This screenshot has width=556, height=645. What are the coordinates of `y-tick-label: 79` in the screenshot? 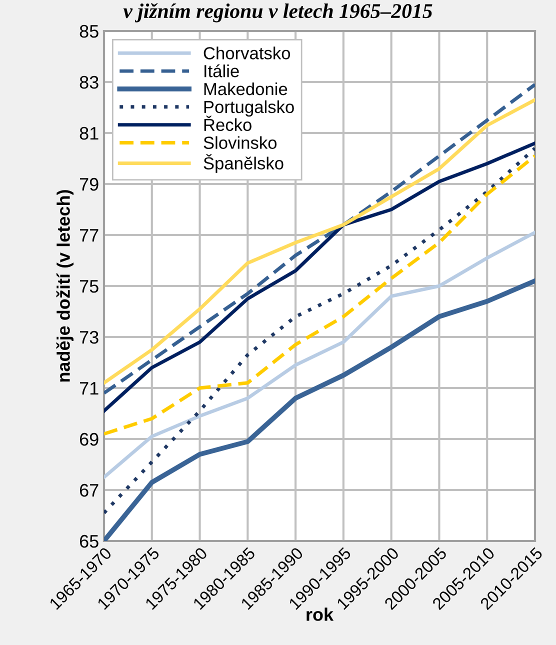 It's located at (89, 184).